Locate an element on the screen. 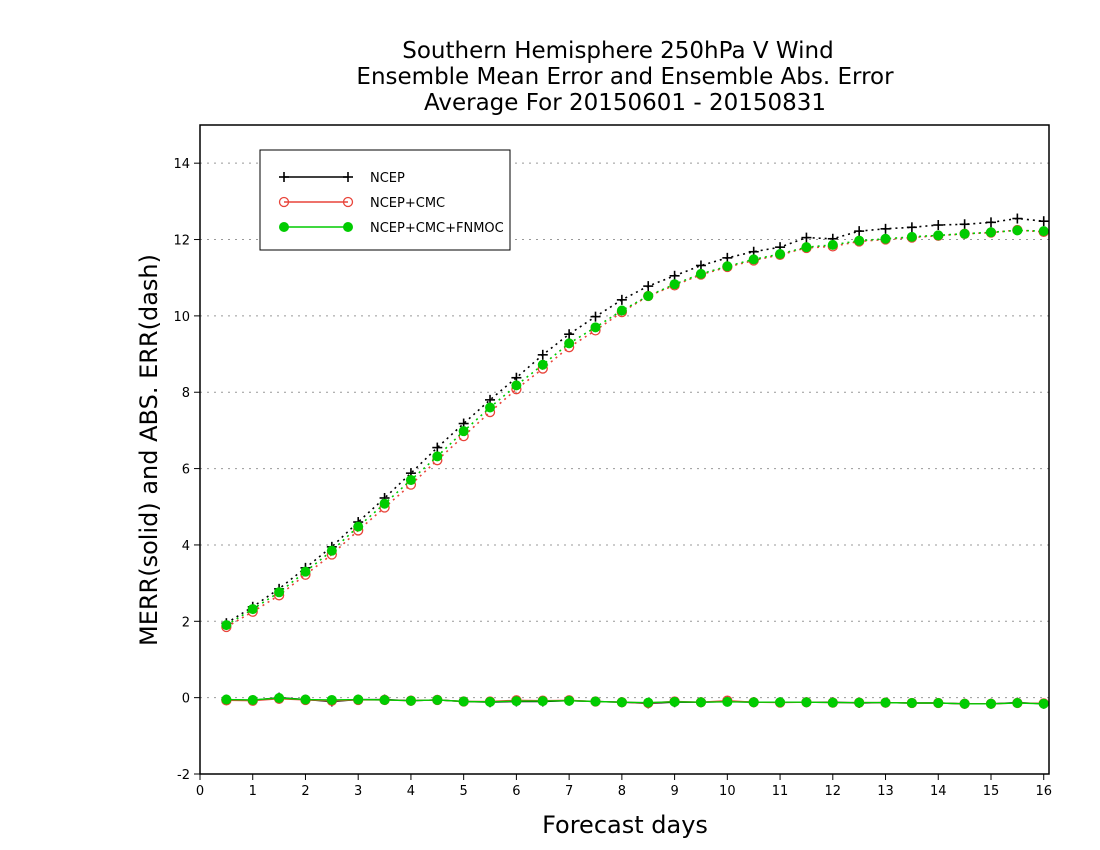  y-tick-label: 6 is located at coordinates (186, 470).